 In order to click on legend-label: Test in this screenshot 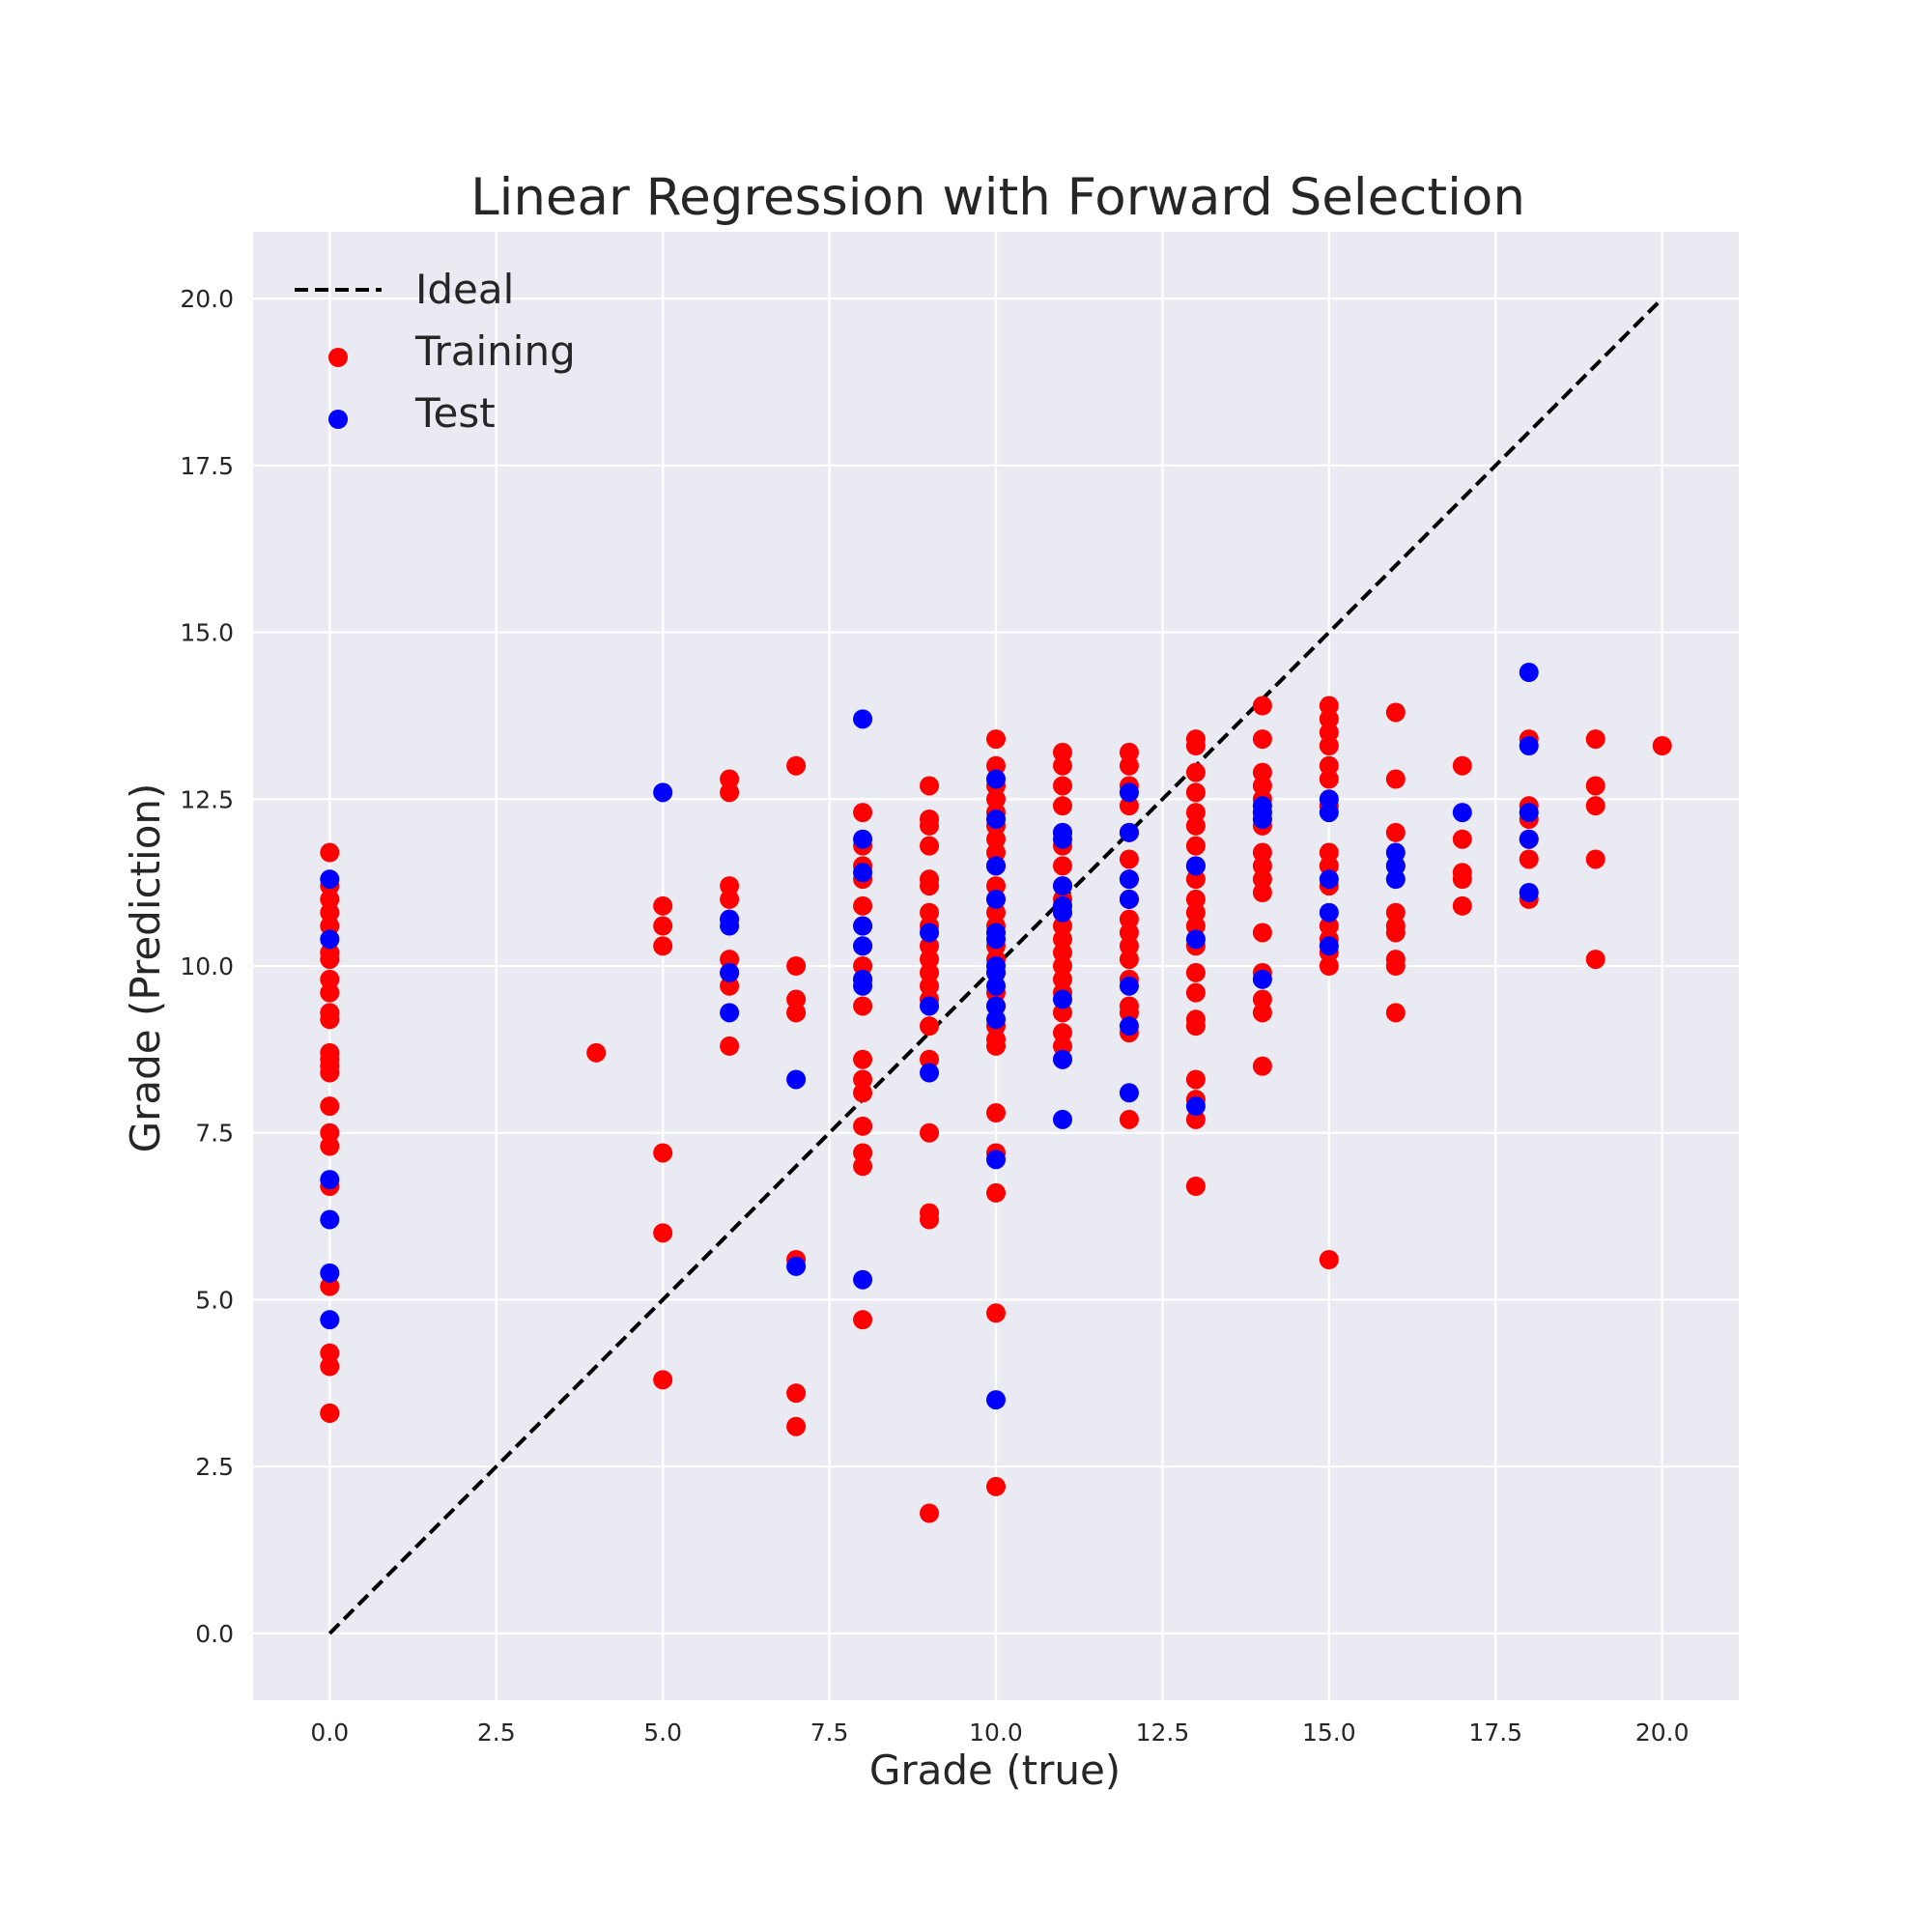, I will do `click(455, 413)`.